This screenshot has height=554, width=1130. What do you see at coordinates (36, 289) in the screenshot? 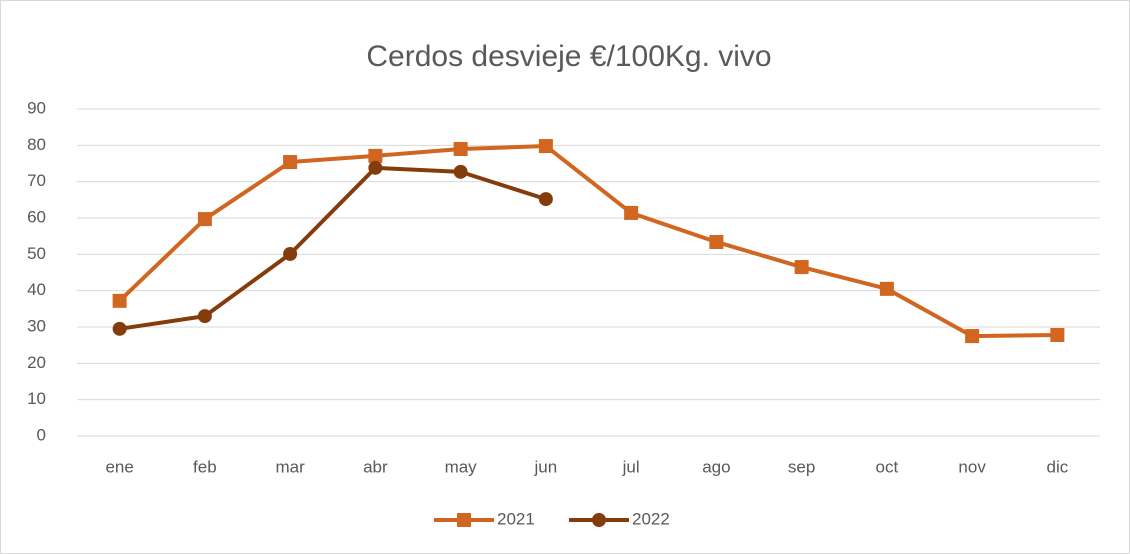
I see `y-tick-label: 40` at bounding box center [36, 289].